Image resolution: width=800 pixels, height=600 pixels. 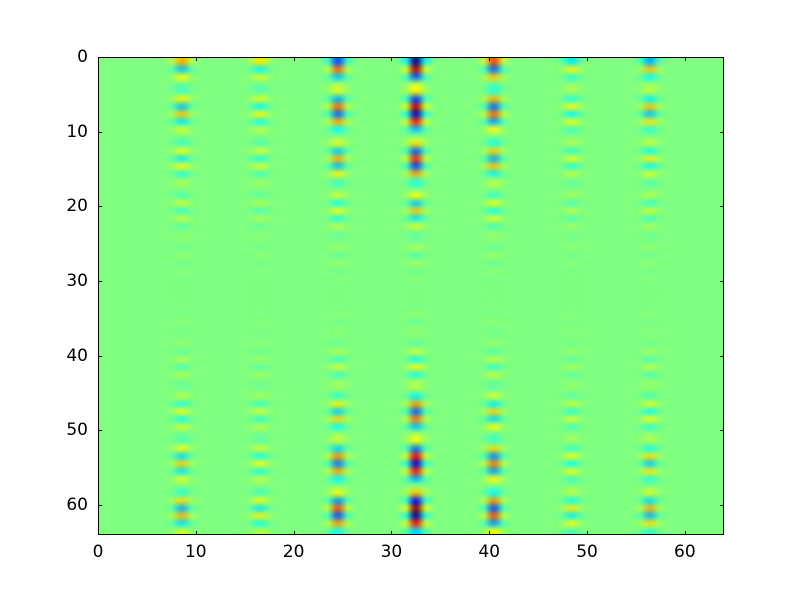 What do you see at coordinates (77, 281) in the screenshot?
I see `y-tick-label: 30` at bounding box center [77, 281].